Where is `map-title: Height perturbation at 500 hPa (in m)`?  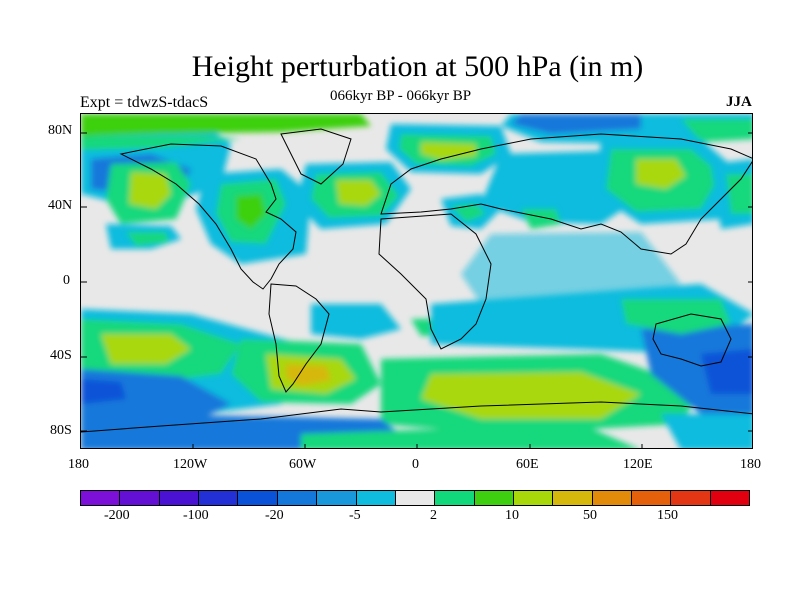
map-title: Height perturbation at 500 hPa (in m) is located at coordinates (417, 66).